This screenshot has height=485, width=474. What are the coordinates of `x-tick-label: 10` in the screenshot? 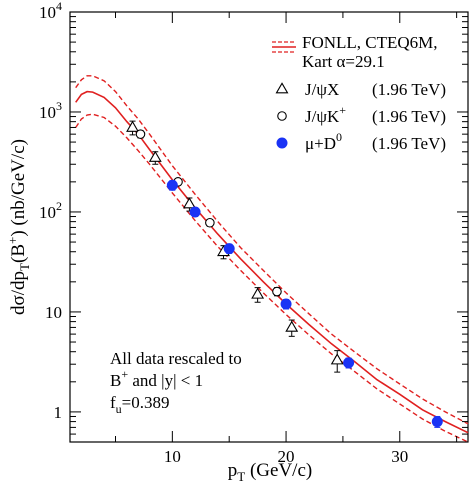 It's located at (172, 456).